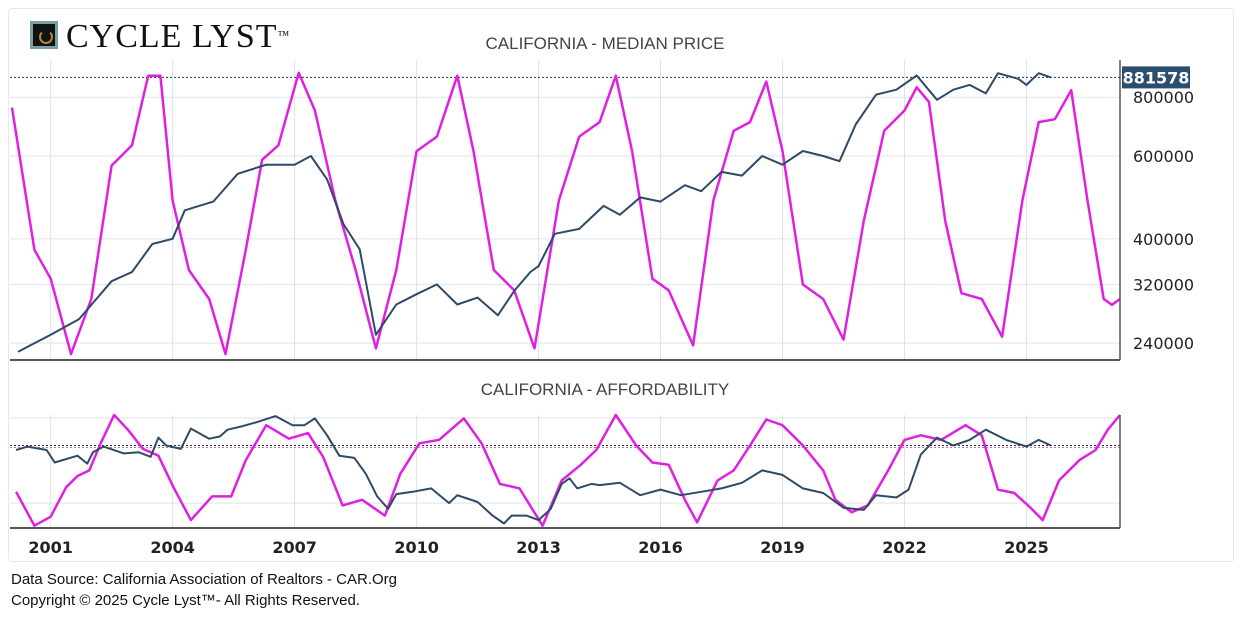 This screenshot has height=633, width=1240. What do you see at coordinates (605, 43) in the screenshot?
I see `price-chart-title: CALIFORNIA - MEDIAN PRICE` at bounding box center [605, 43].